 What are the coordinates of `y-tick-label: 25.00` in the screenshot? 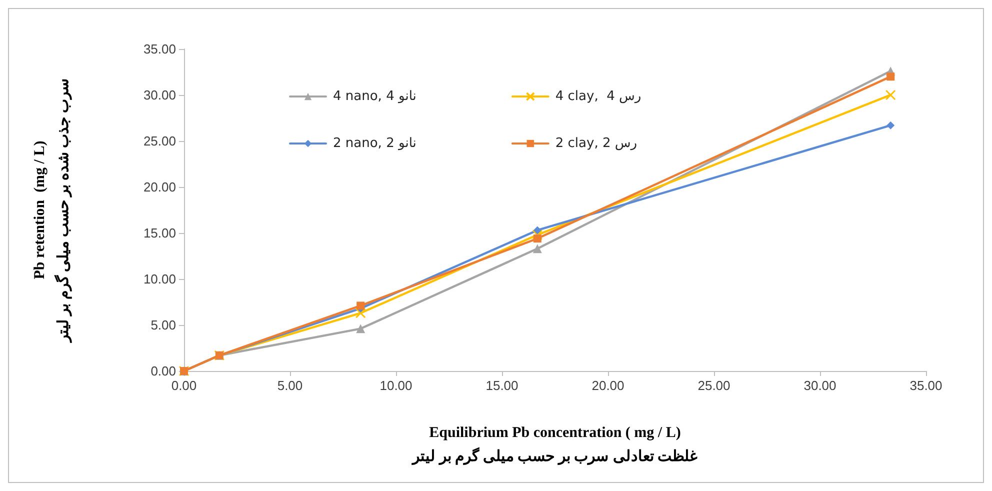 It's located at (159, 141).